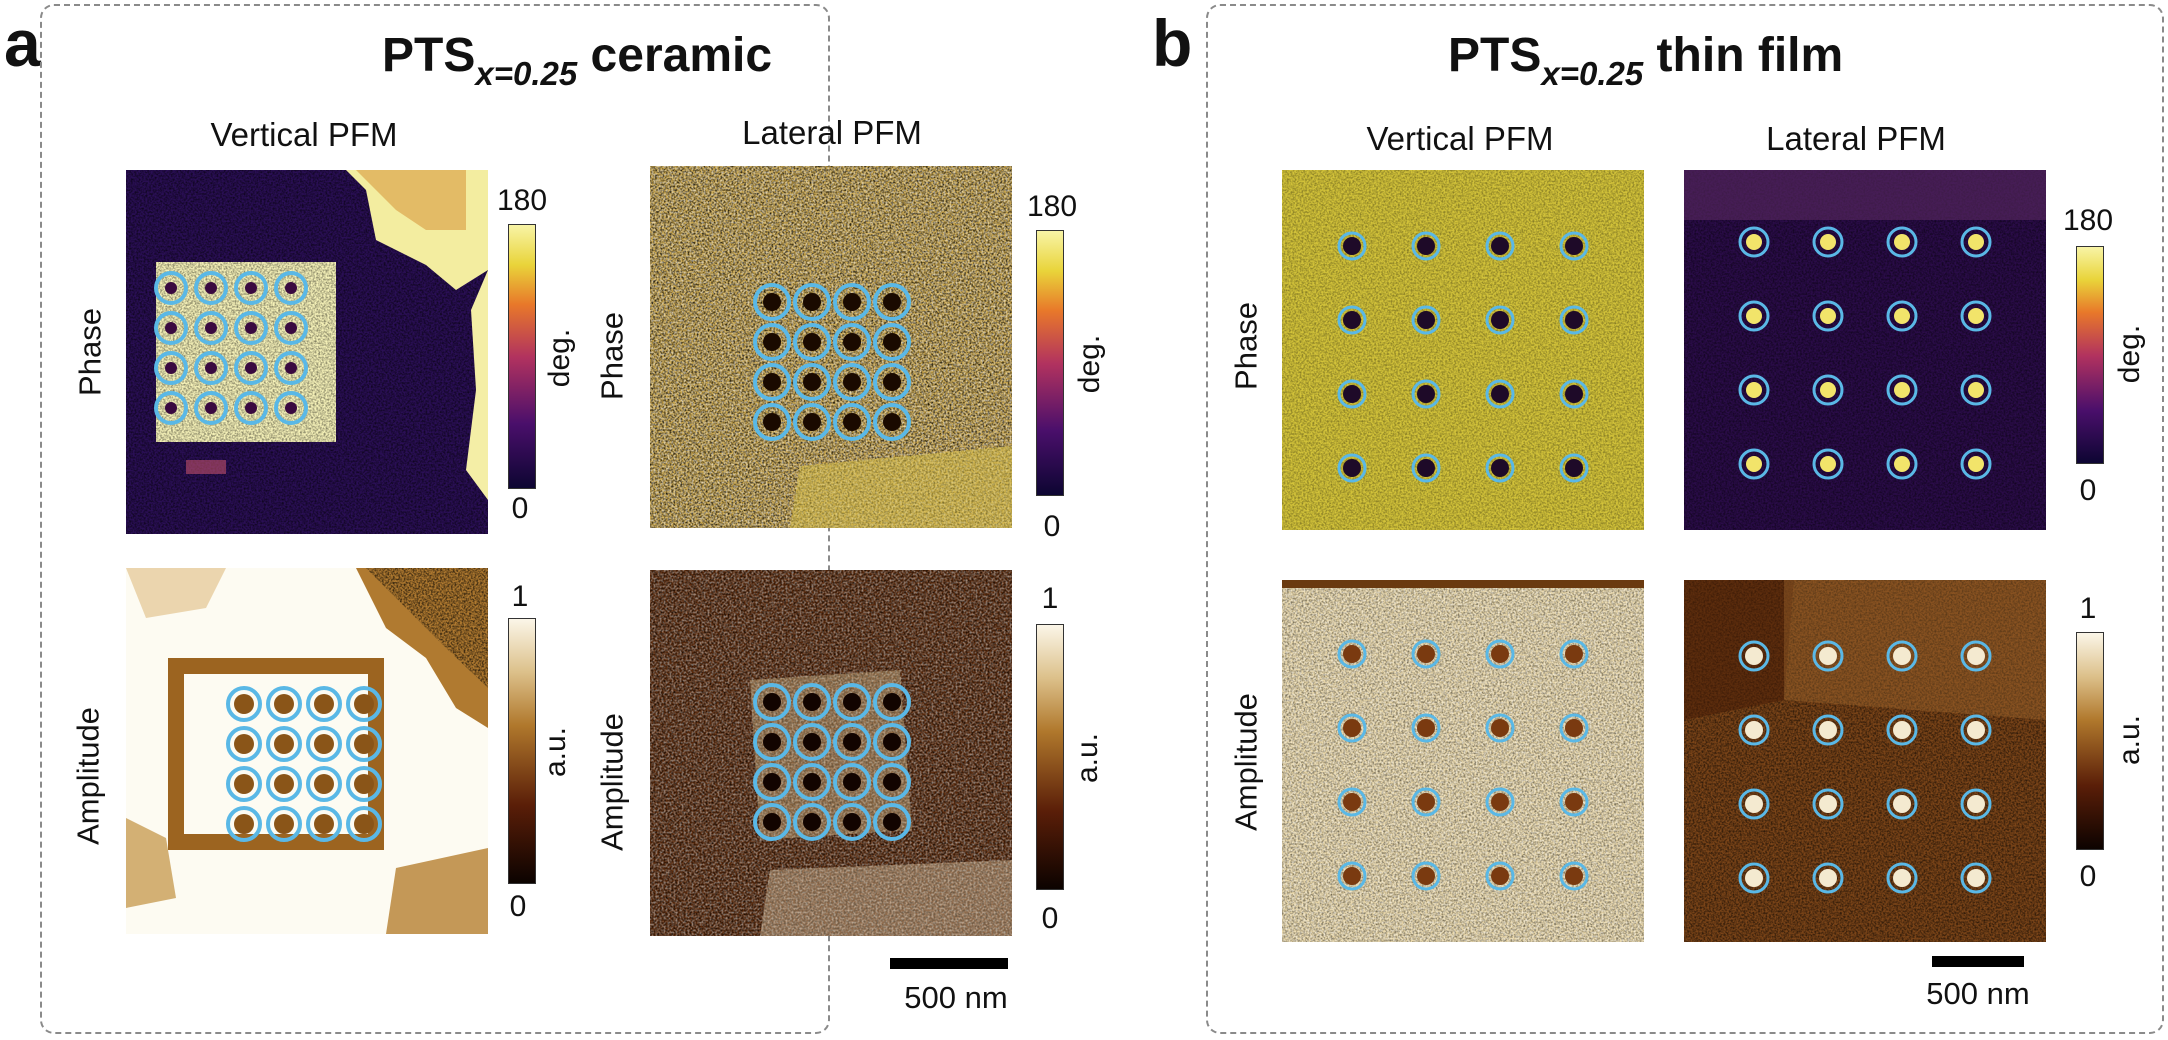 The height and width of the screenshot is (1040, 2168). What do you see at coordinates (577, 60) in the screenshot?
I see `panel-a-title: PTSx=0.25 ceramic` at bounding box center [577, 60].